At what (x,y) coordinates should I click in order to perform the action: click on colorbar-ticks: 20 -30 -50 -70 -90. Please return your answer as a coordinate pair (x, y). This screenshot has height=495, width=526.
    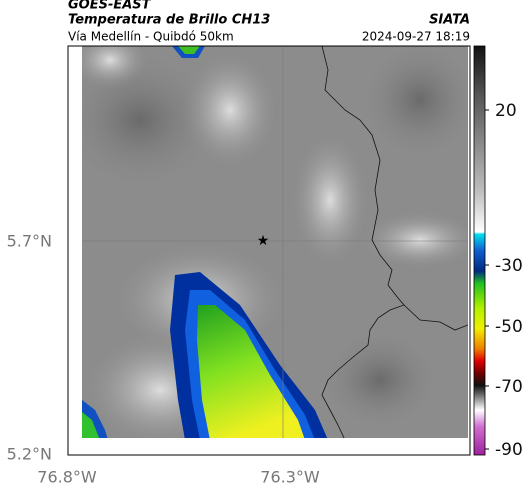
    Looking at the image, I should click on (504, 280).